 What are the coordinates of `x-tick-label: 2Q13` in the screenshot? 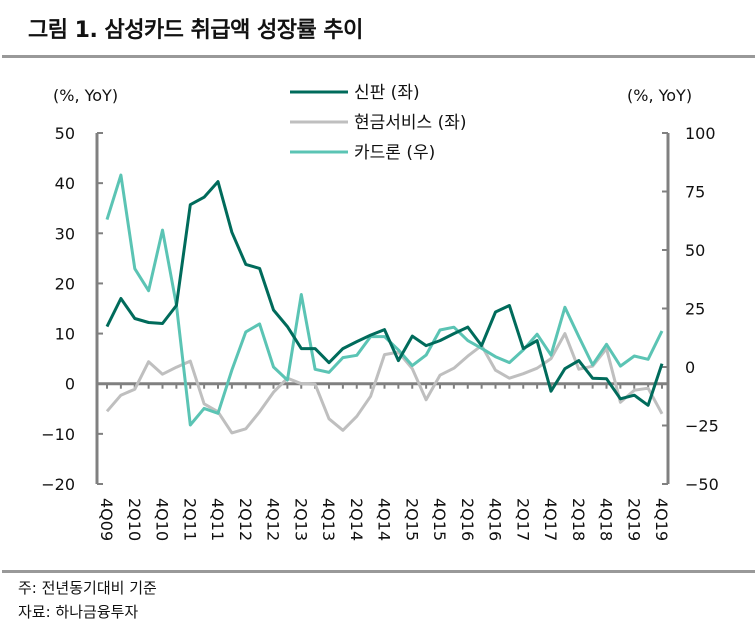 It's located at (300, 519).